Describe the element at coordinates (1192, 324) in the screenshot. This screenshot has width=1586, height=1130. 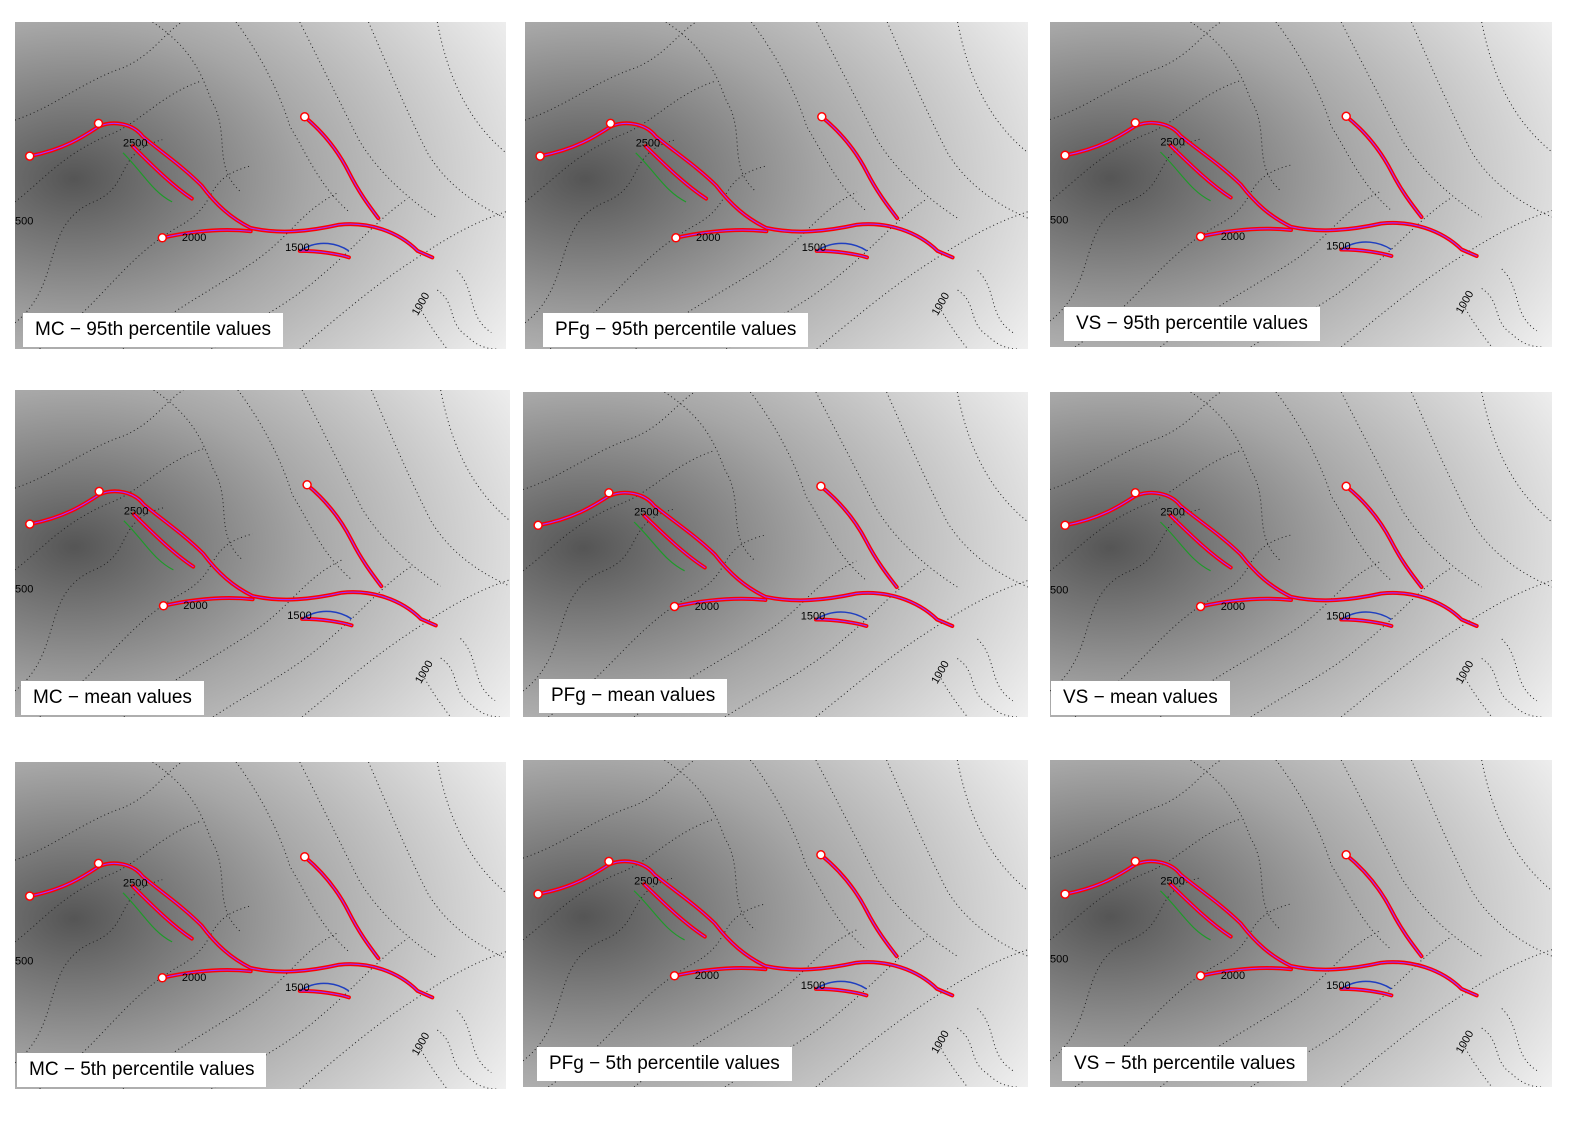
I see `panel-caption: VS − 95th percentile values` at that location.